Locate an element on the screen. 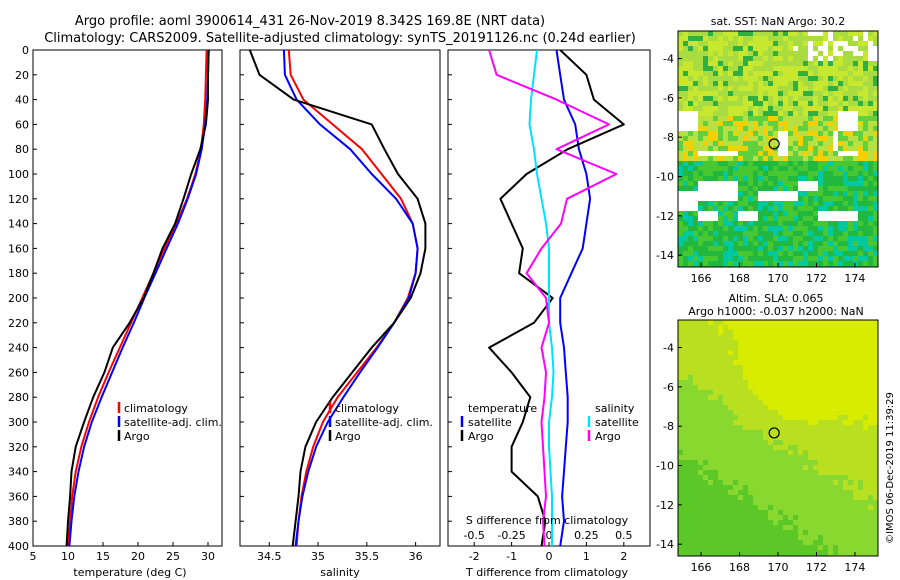  y-tick-label: 400 is located at coordinates (18, 546).